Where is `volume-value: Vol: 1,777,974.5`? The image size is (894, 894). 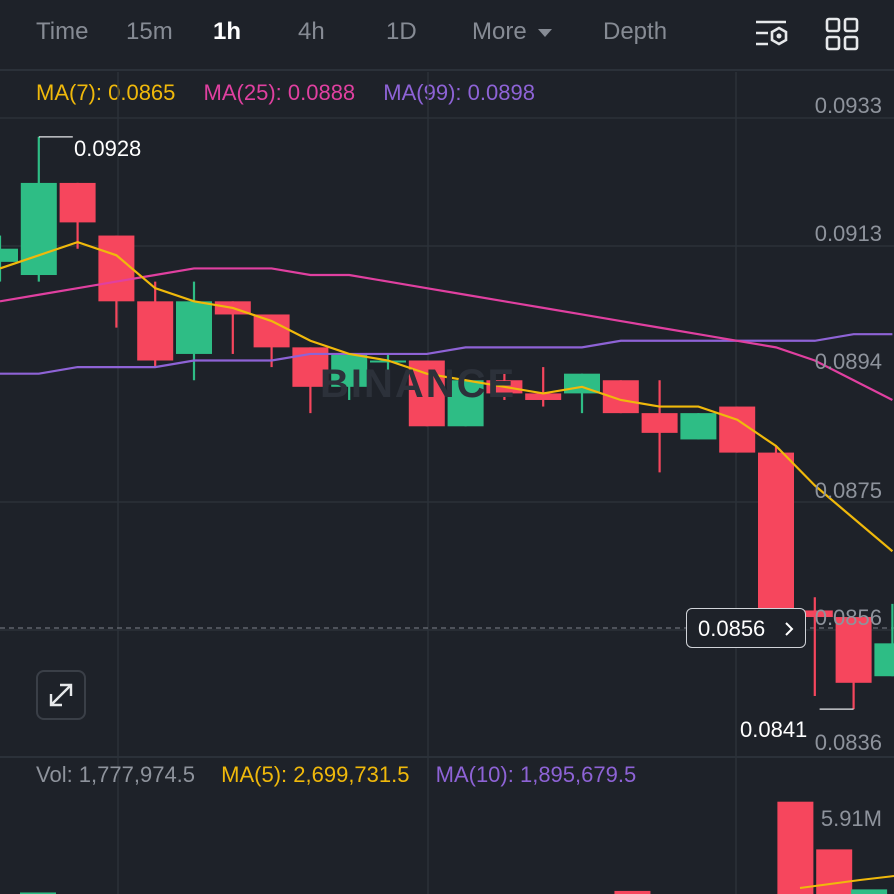
volume-value: Vol: 1,777,974.5 is located at coordinates (116, 774).